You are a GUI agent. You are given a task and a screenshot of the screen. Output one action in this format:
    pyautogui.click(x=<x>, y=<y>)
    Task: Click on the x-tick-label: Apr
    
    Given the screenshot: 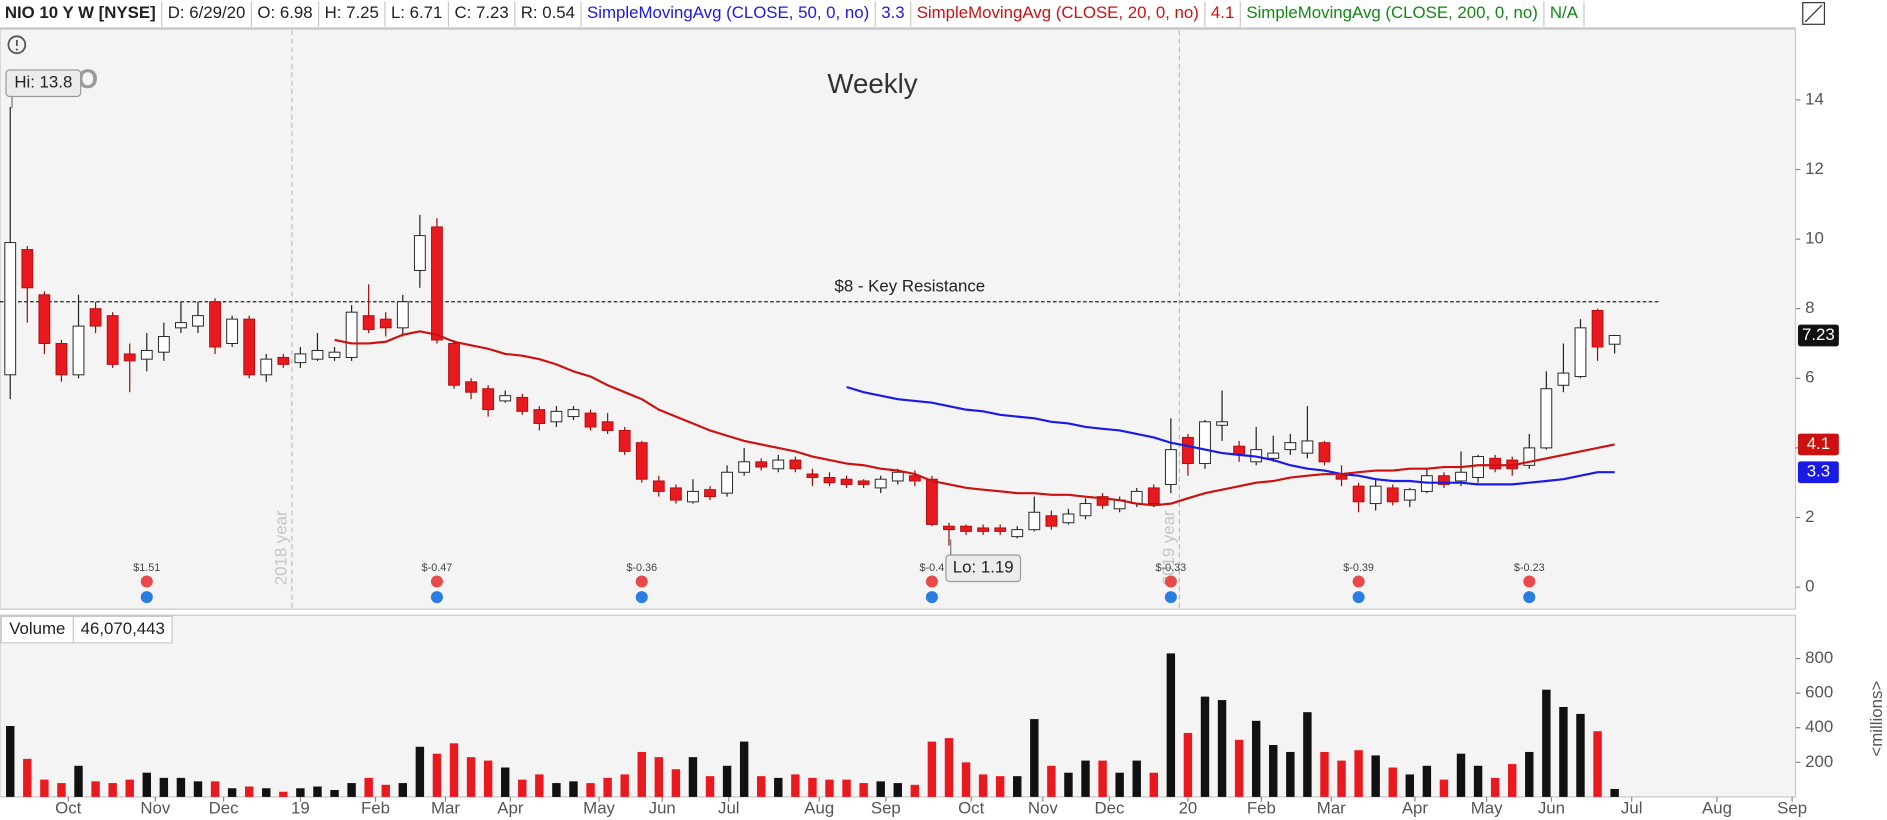 What is the action you would take?
    pyautogui.click(x=510, y=807)
    